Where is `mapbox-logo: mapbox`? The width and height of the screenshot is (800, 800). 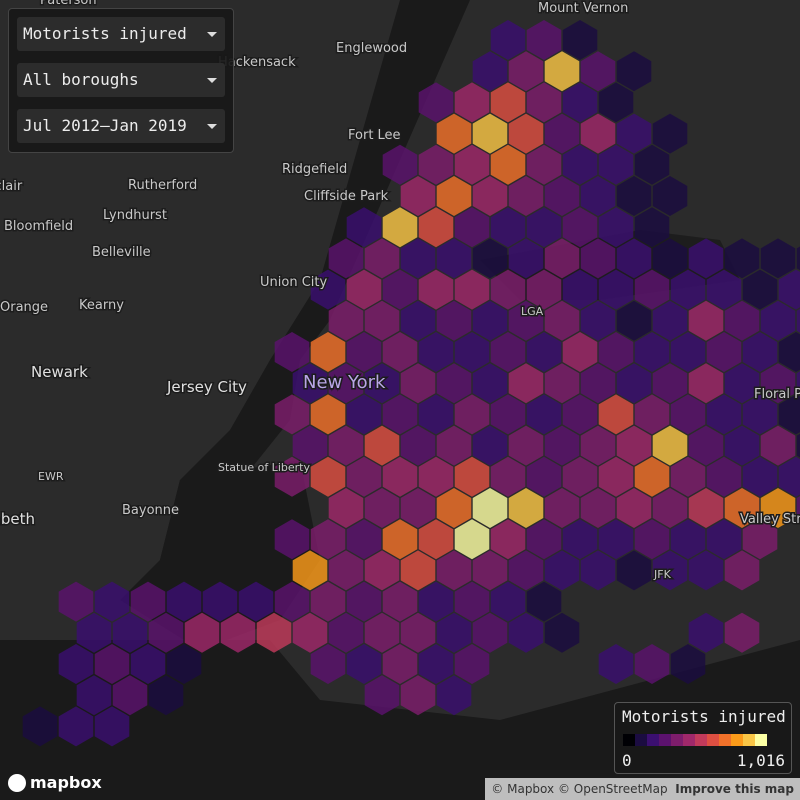
mapbox-logo: mapbox is located at coordinates (55, 782).